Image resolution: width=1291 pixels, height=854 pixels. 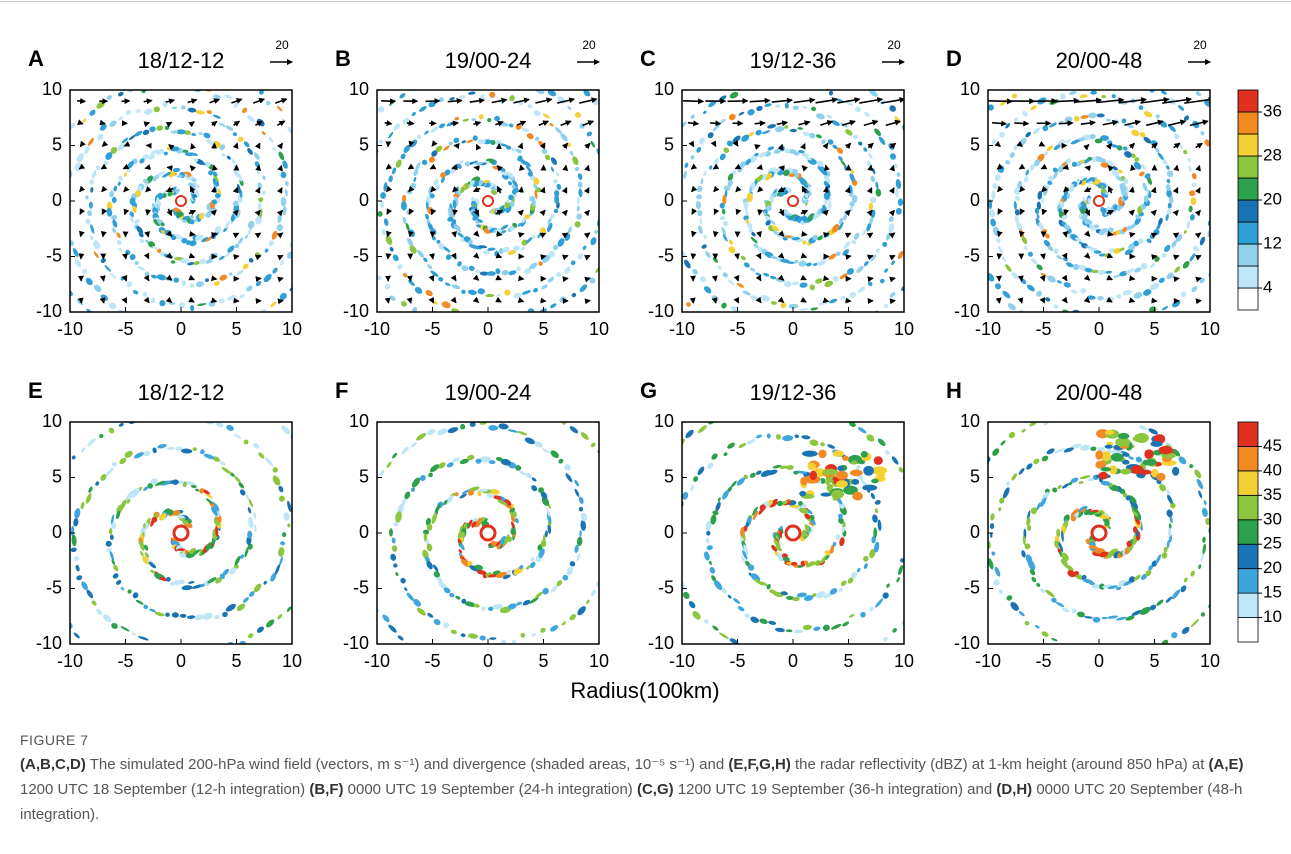 I want to click on x-tick-label: 5, so click(x=848, y=661).